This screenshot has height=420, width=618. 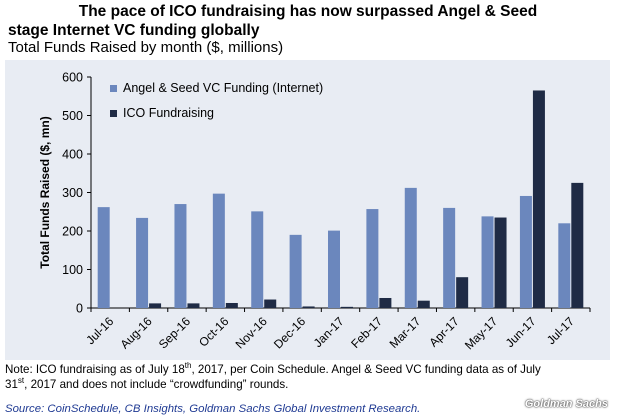 I want to click on y-tick-label: 100, so click(x=72, y=270).